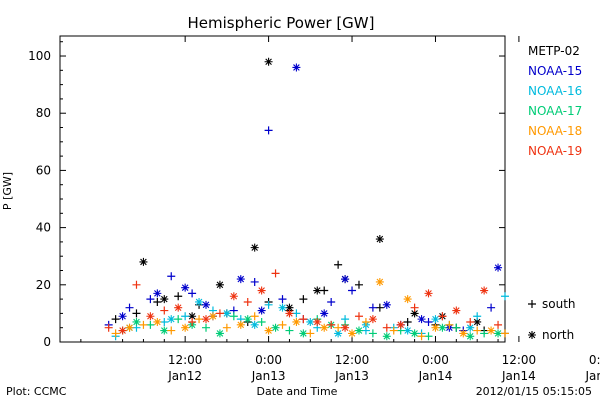 This screenshot has width=600, height=400. What do you see at coordinates (39, 56) in the screenshot?
I see `y-tick-label: 100` at bounding box center [39, 56].